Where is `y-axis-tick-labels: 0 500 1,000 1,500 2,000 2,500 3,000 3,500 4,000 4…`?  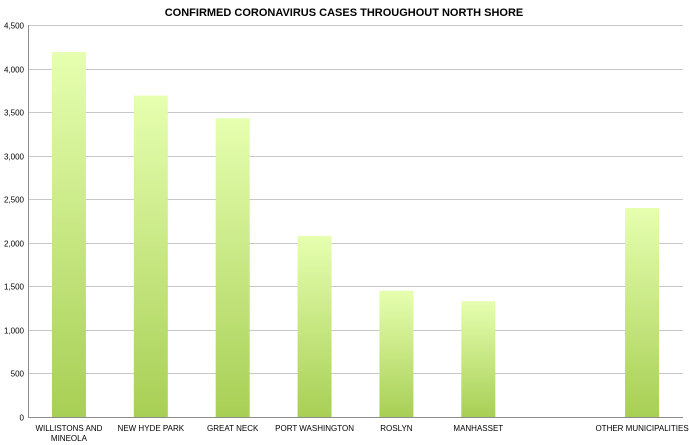 y-axis-tick-labels: 0 500 1,000 1,500 2,000 2,500 3,000 3,500 4,000 4… is located at coordinates (14, 222).